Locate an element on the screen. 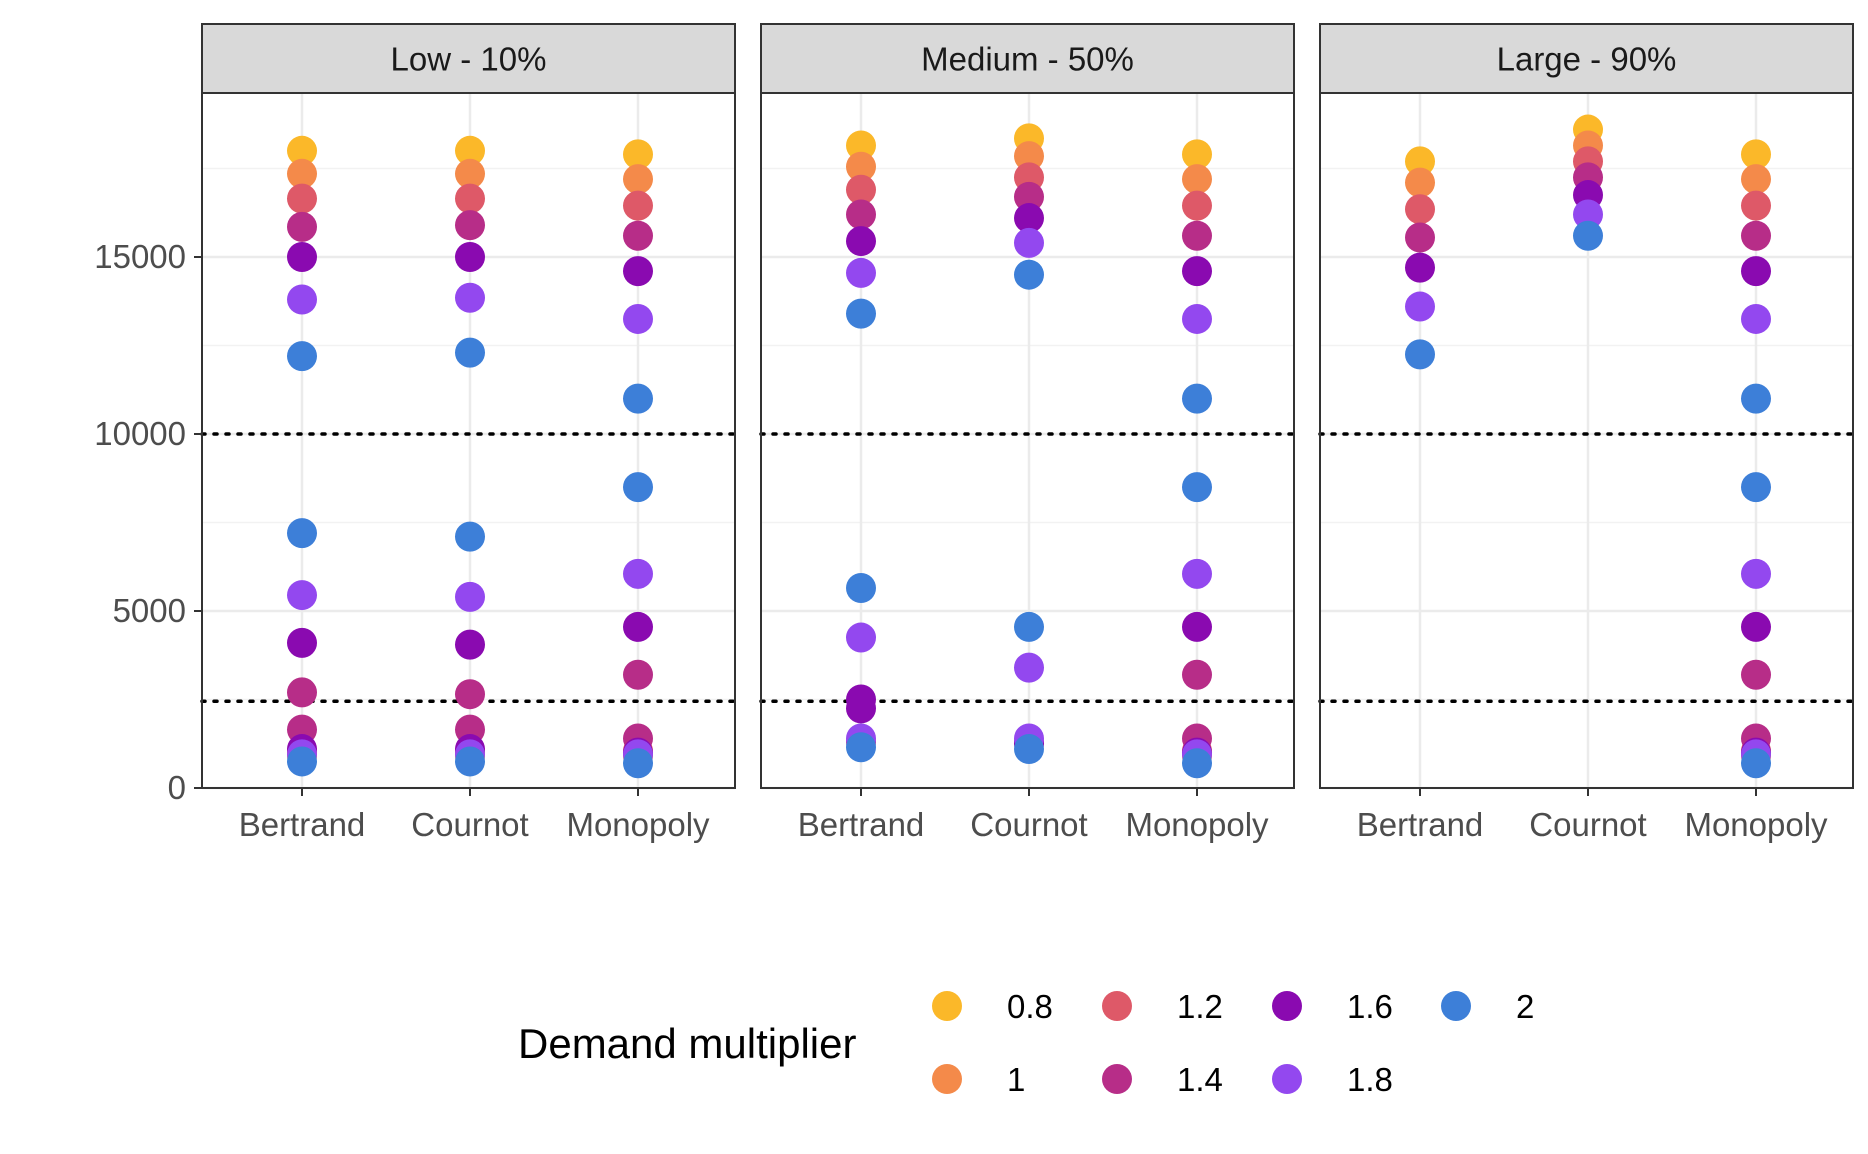 The height and width of the screenshot is (1154, 1868). y-tick-label: 5000 is located at coordinates (149, 610).